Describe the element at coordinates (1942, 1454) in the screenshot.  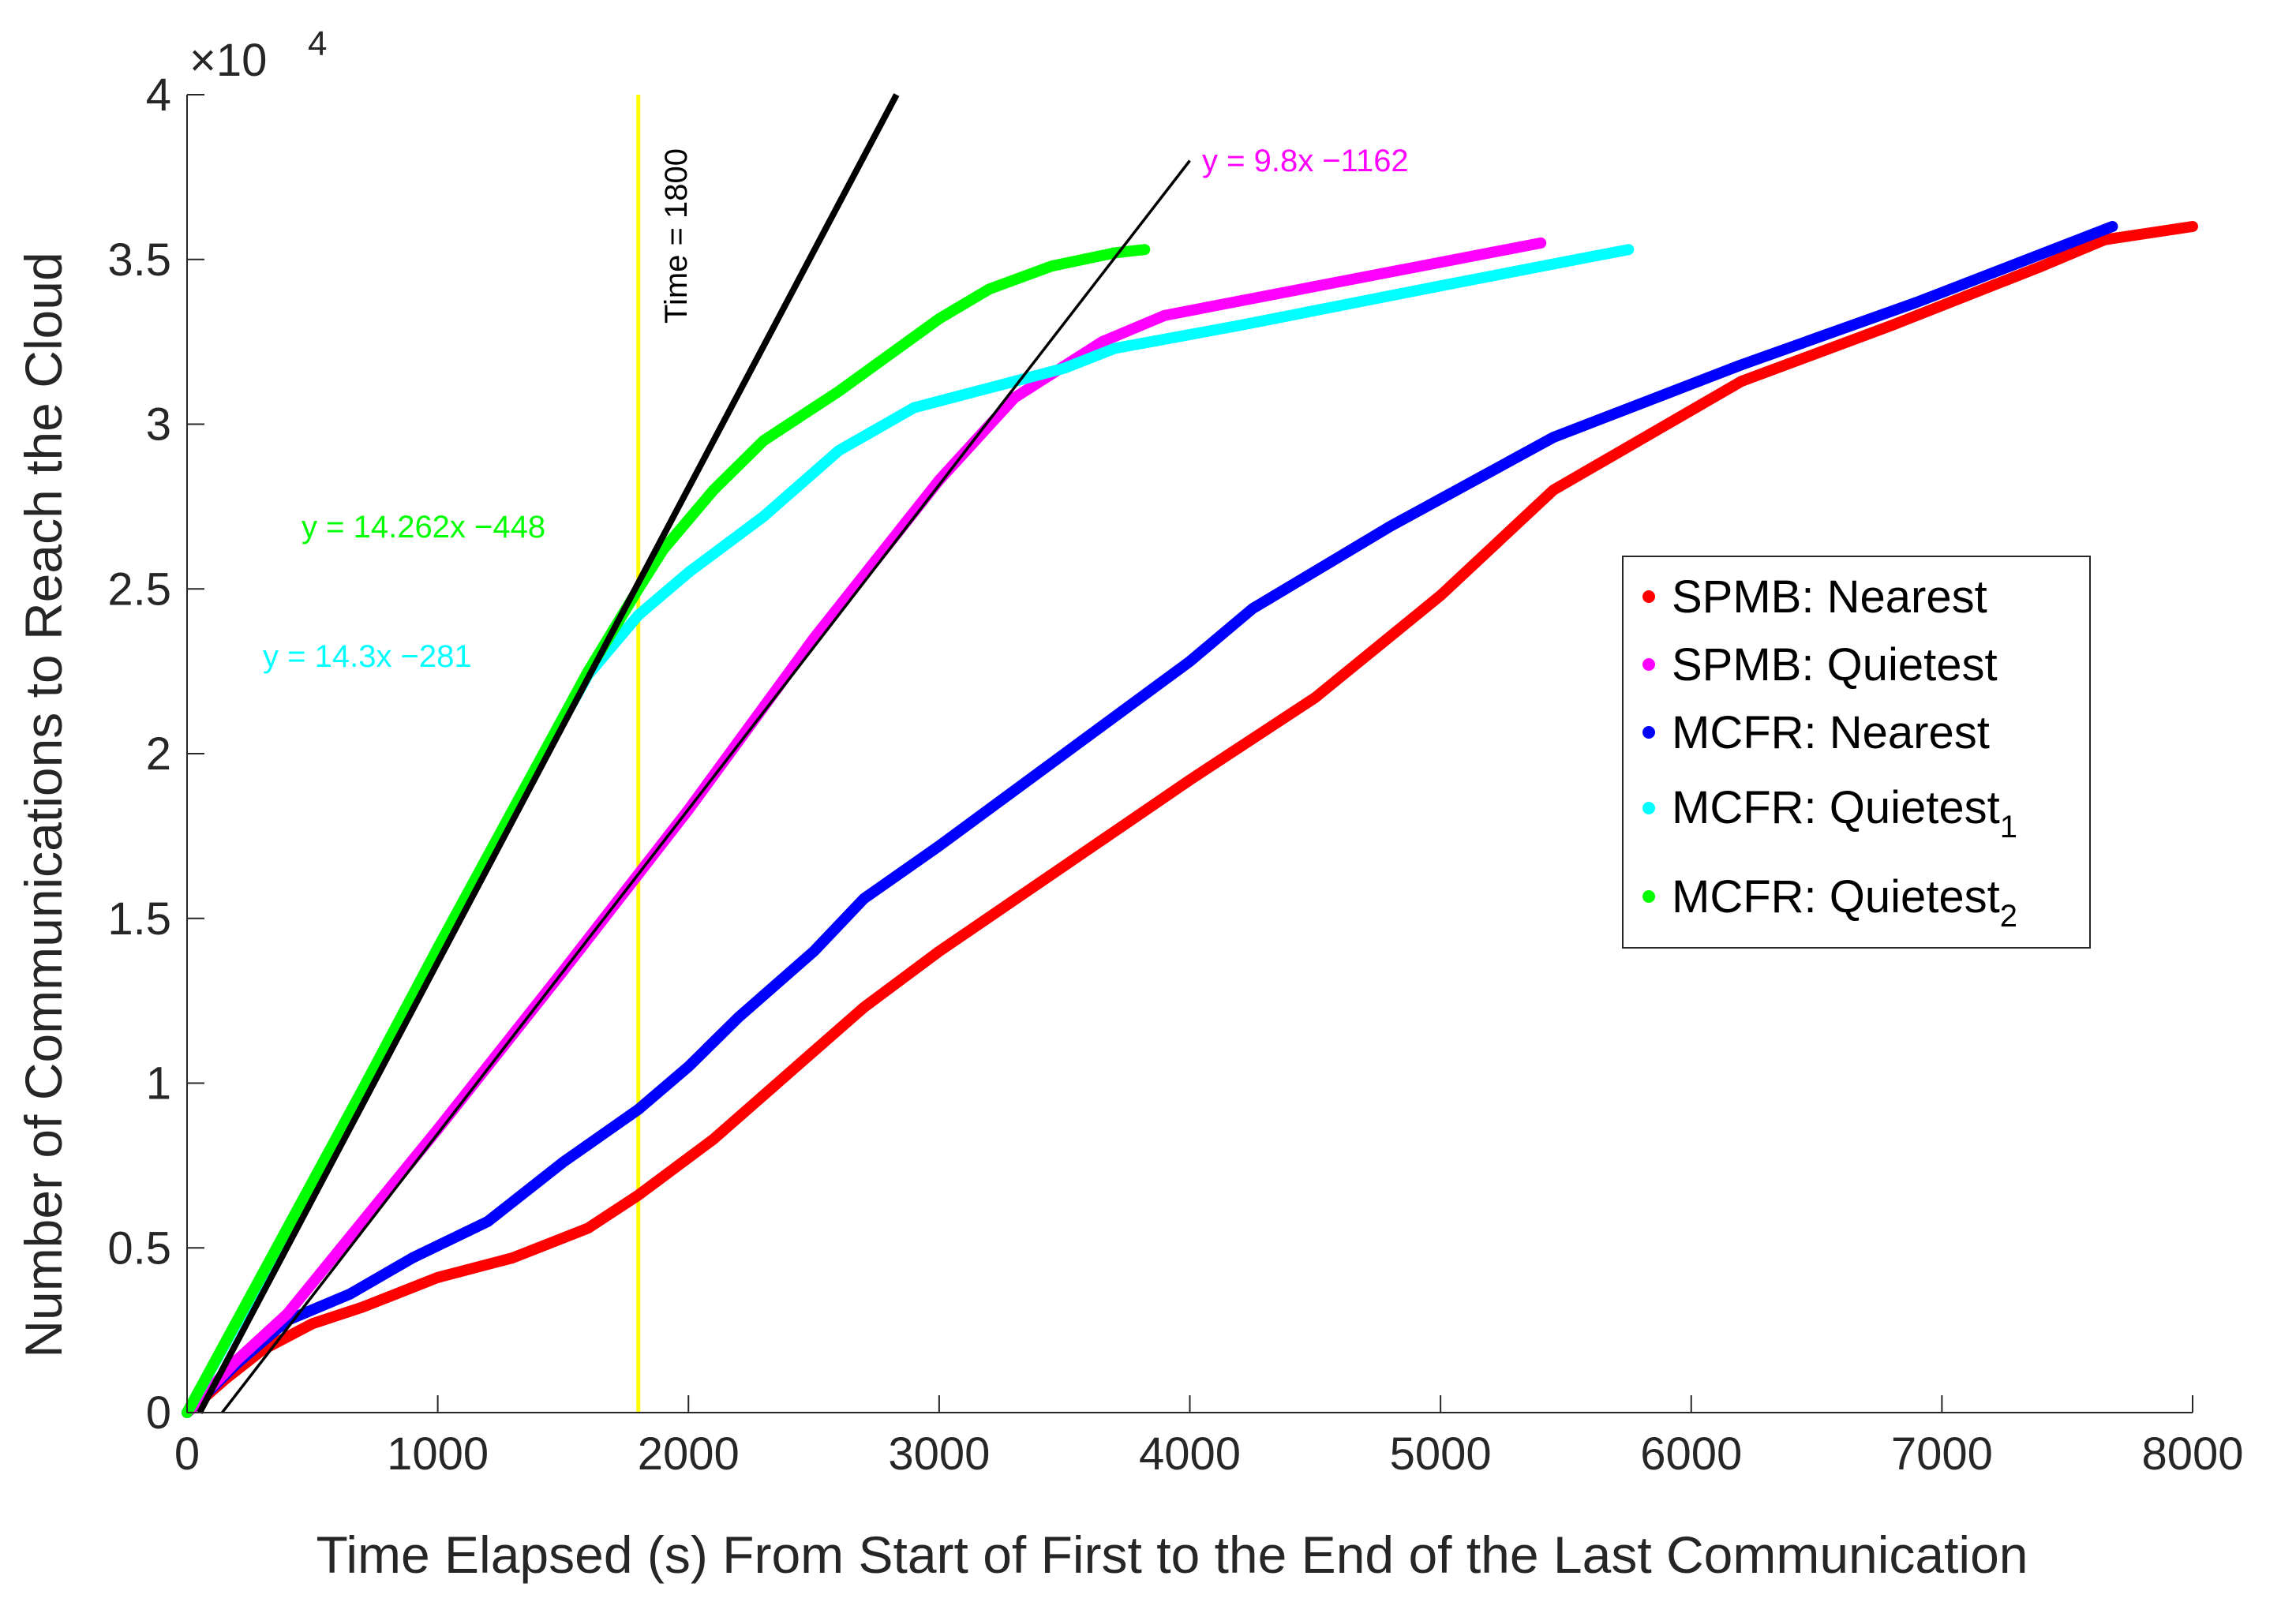
I see `x-tick-label: 7000` at that location.